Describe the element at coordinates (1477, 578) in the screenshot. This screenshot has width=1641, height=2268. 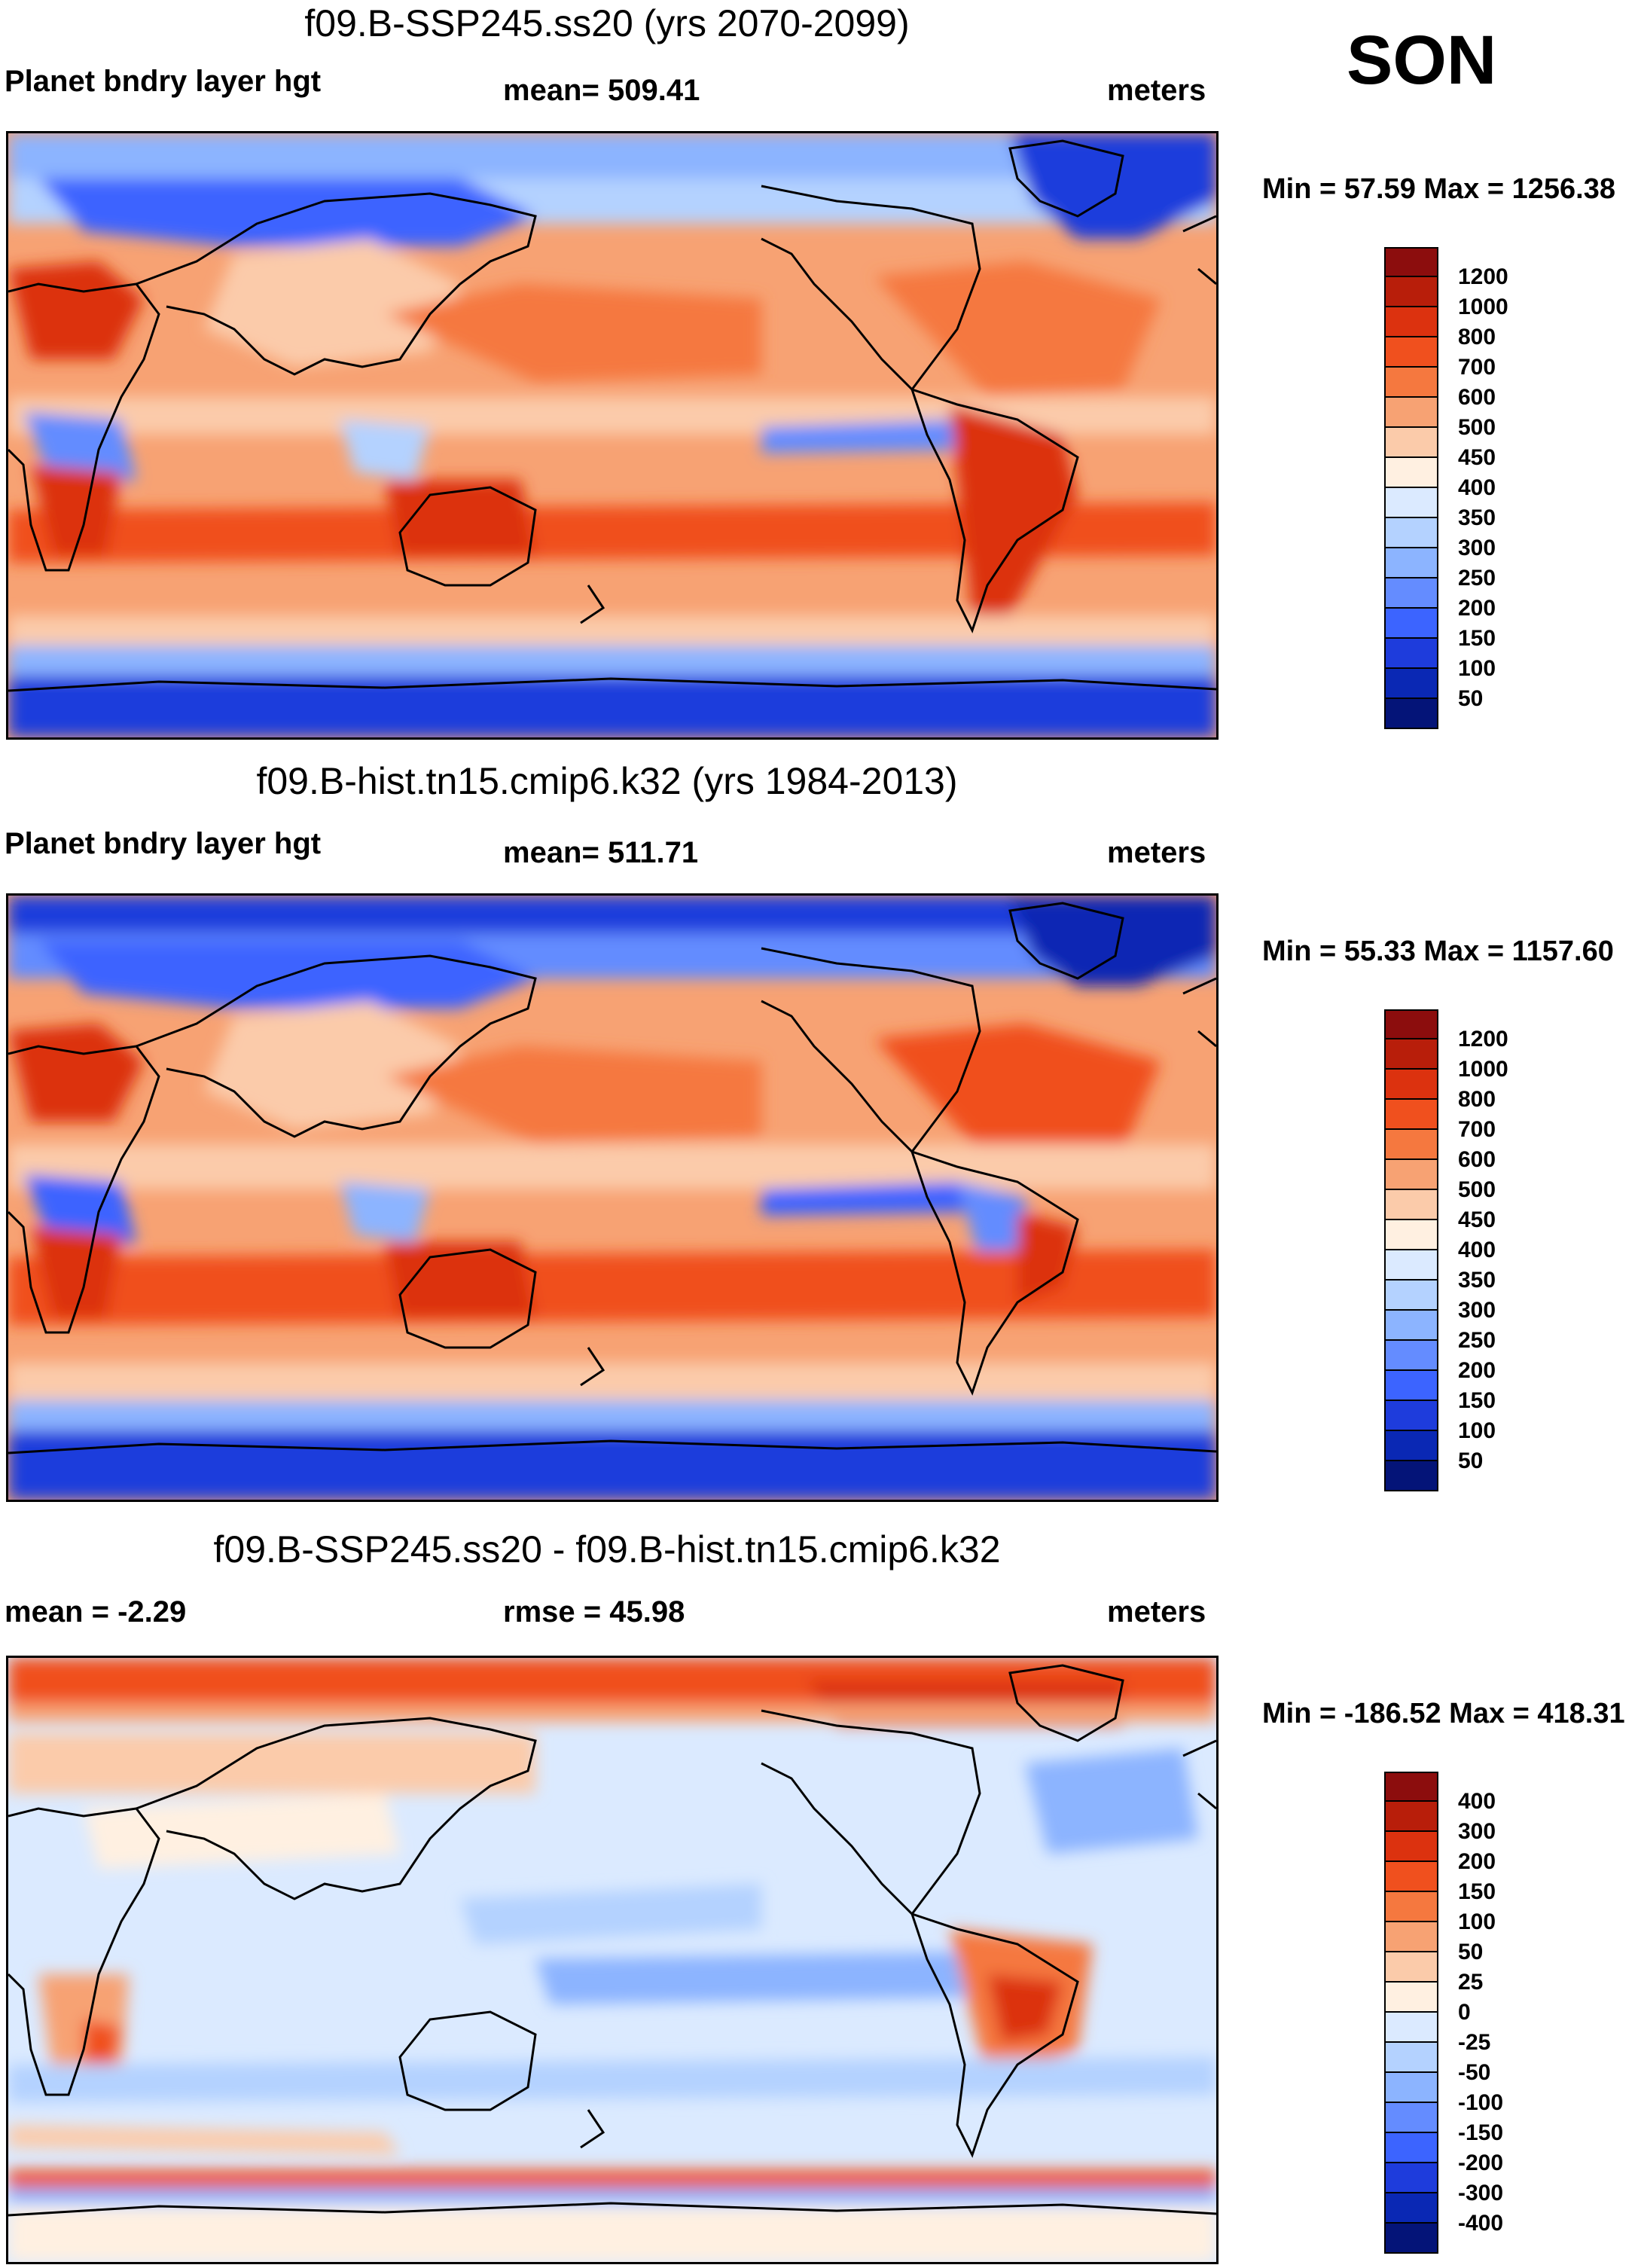
I see `panel-1-colorbar-tick: 250` at that location.